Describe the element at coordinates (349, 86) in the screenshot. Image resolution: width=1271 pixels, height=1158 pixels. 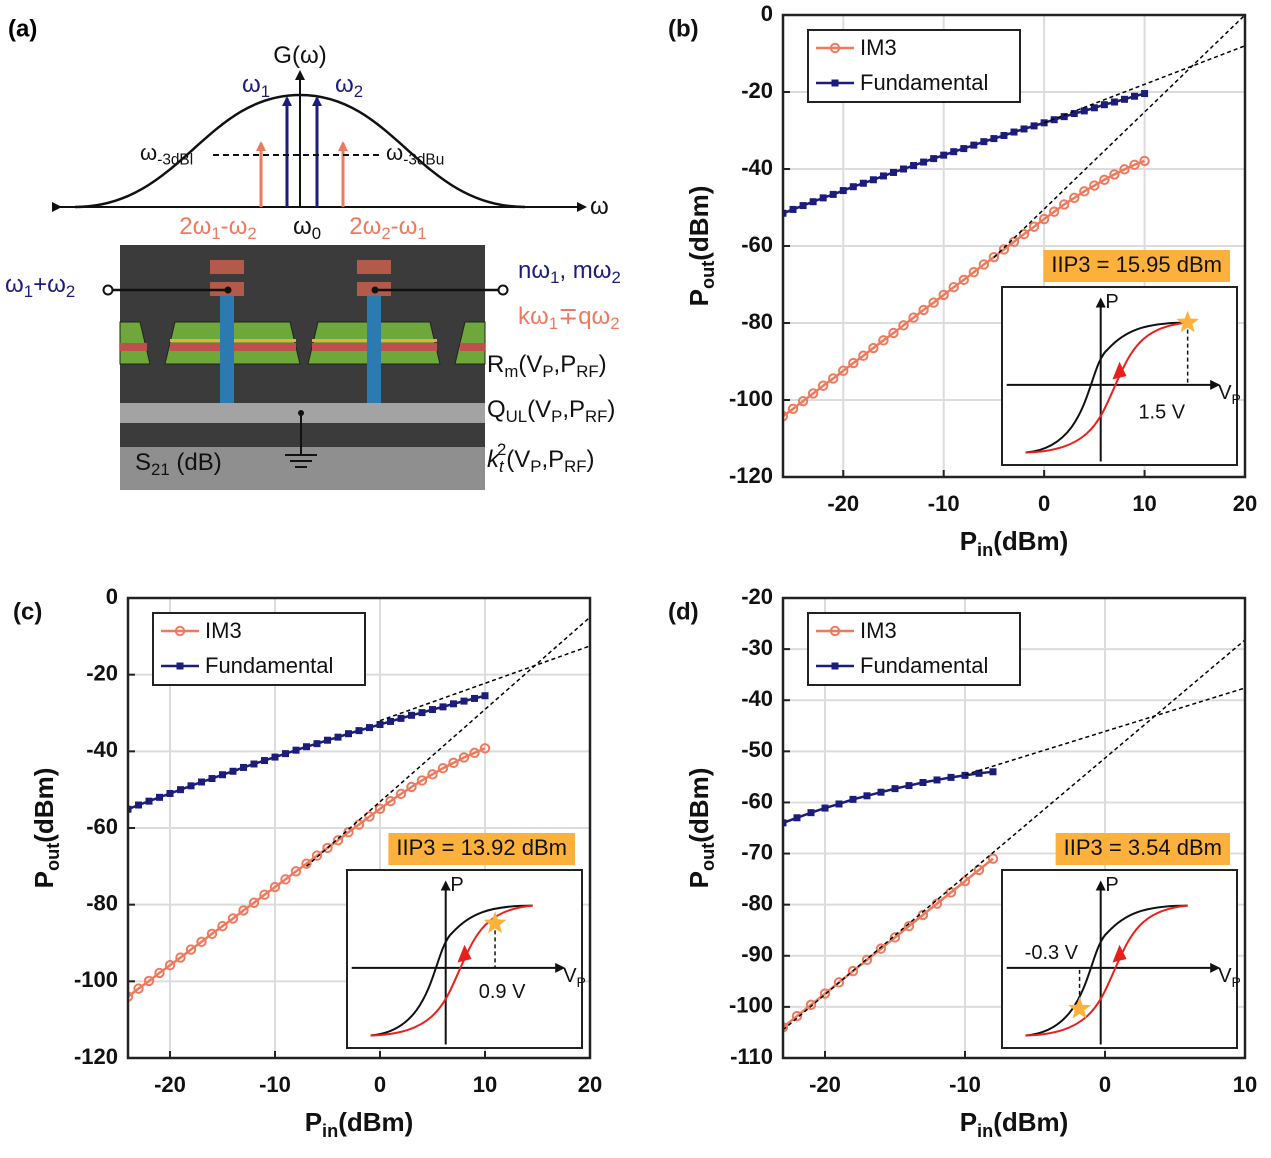
I see `tone-label: ω2` at that location.